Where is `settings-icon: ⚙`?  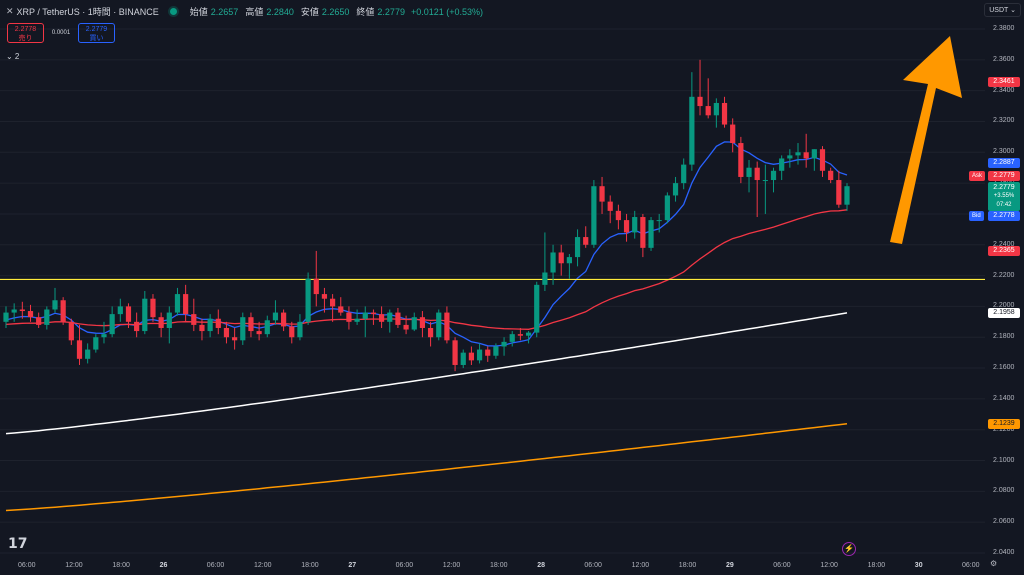 settings-icon: ⚙ is located at coordinates (994, 563).